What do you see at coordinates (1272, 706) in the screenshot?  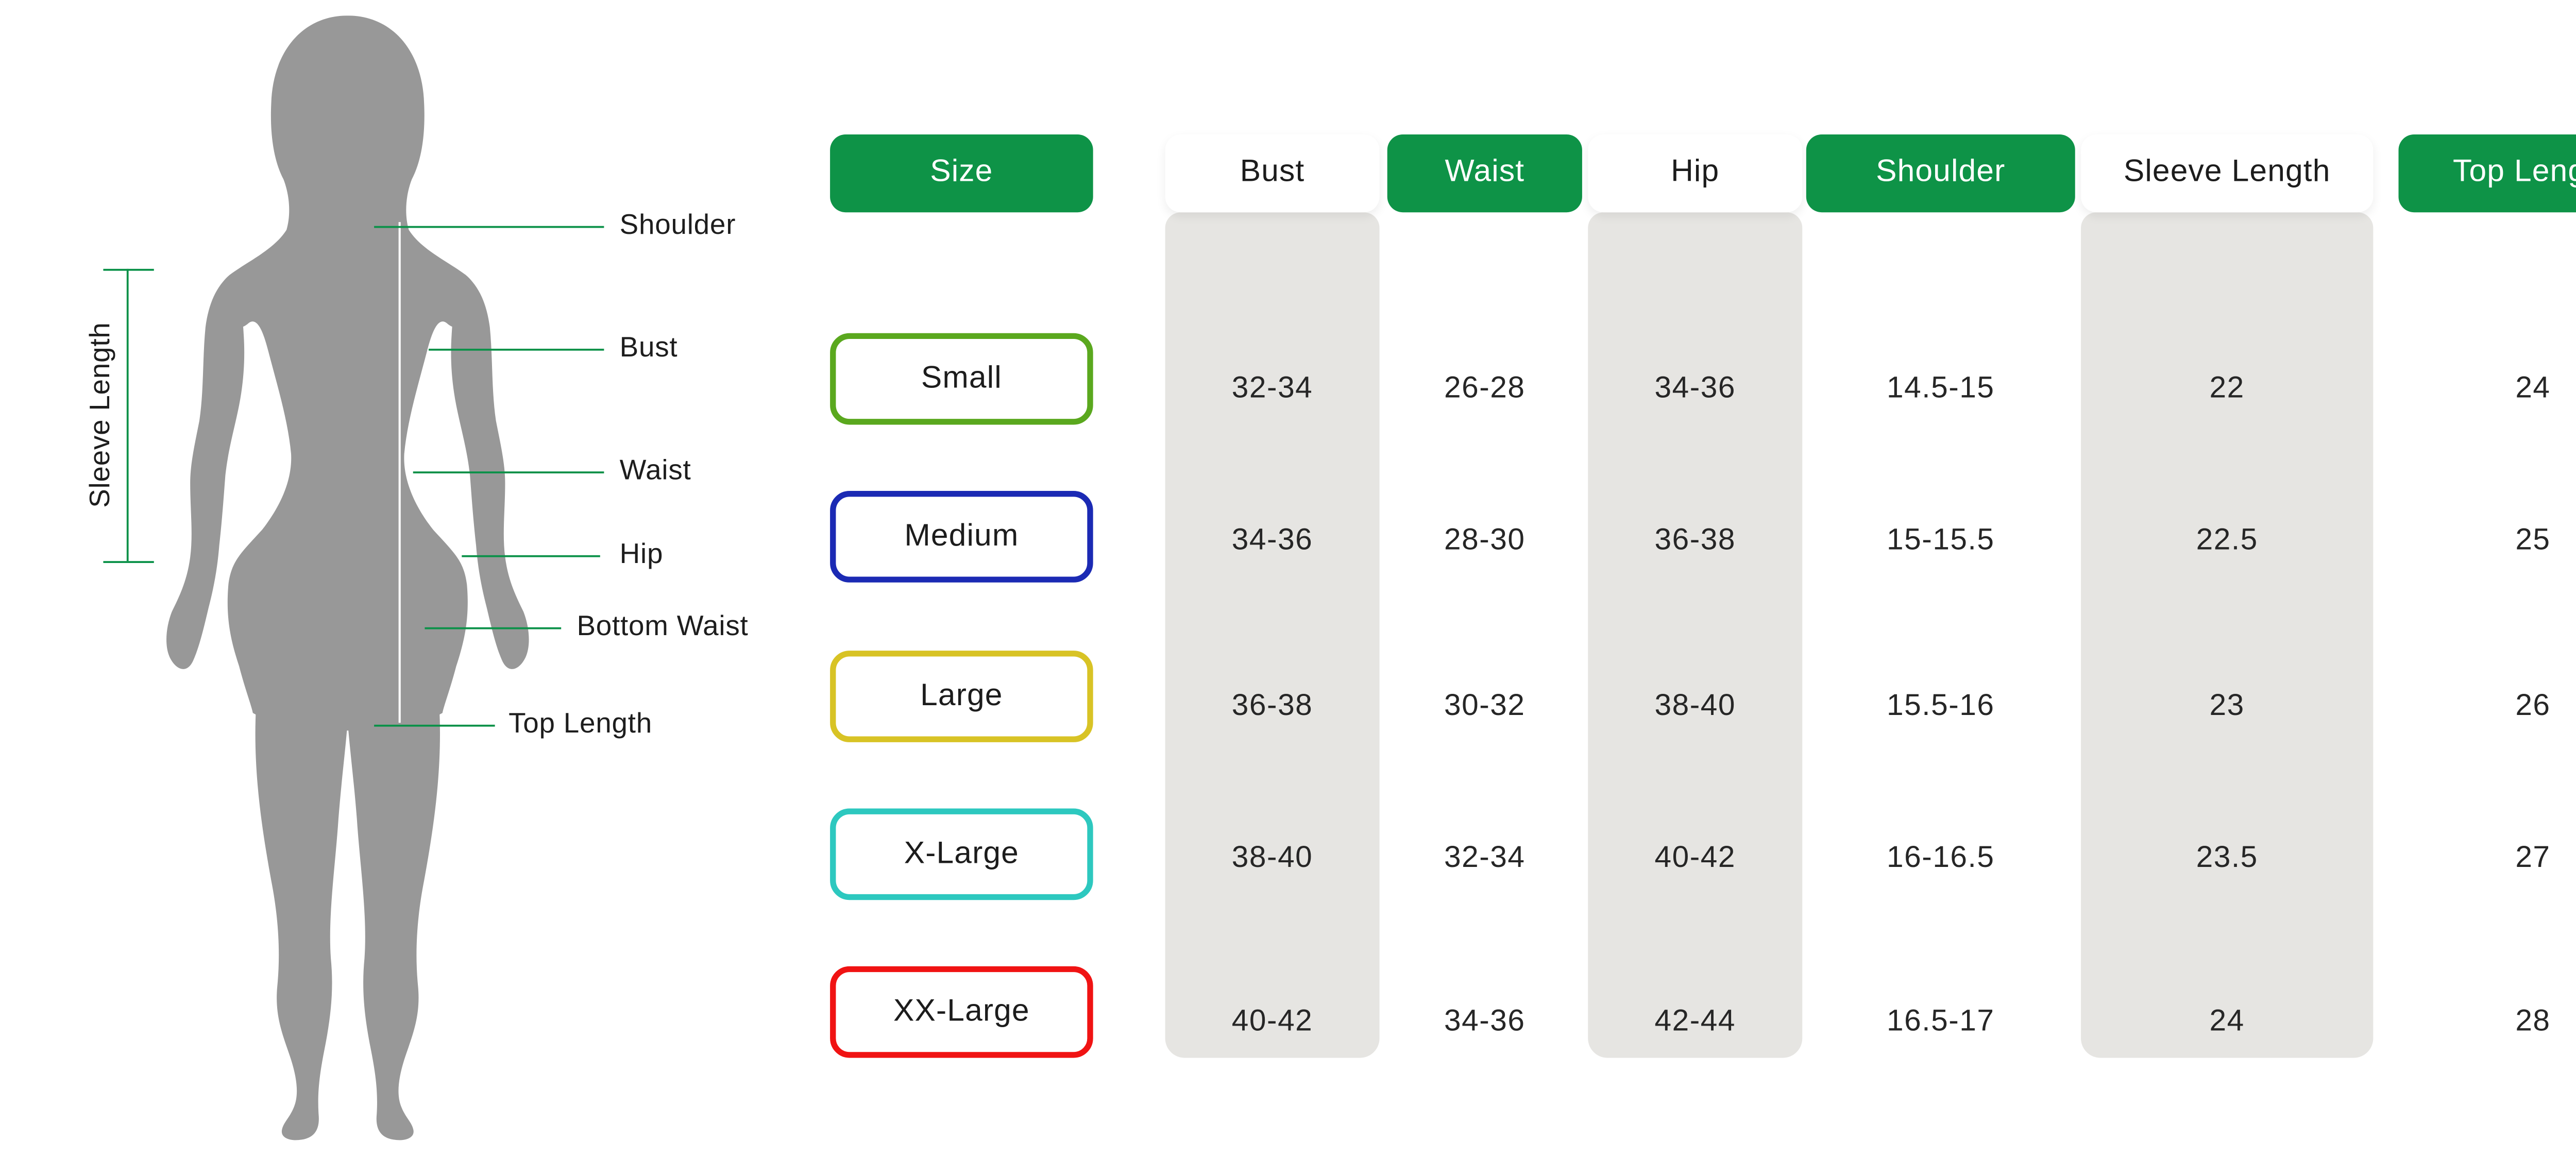 I see `cell-bust-large: 36-38` at bounding box center [1272, 706].